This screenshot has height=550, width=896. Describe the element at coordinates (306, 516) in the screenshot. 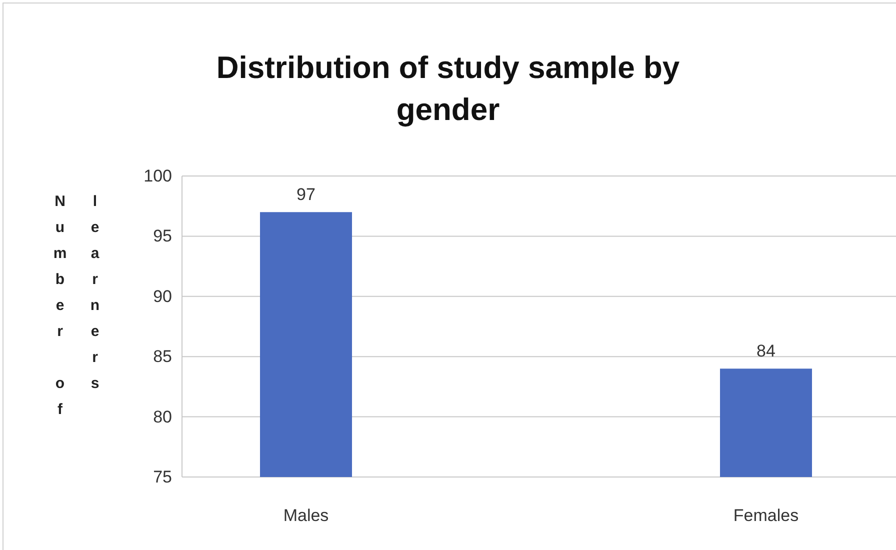

I see `x-tick-label: Males` at that location.